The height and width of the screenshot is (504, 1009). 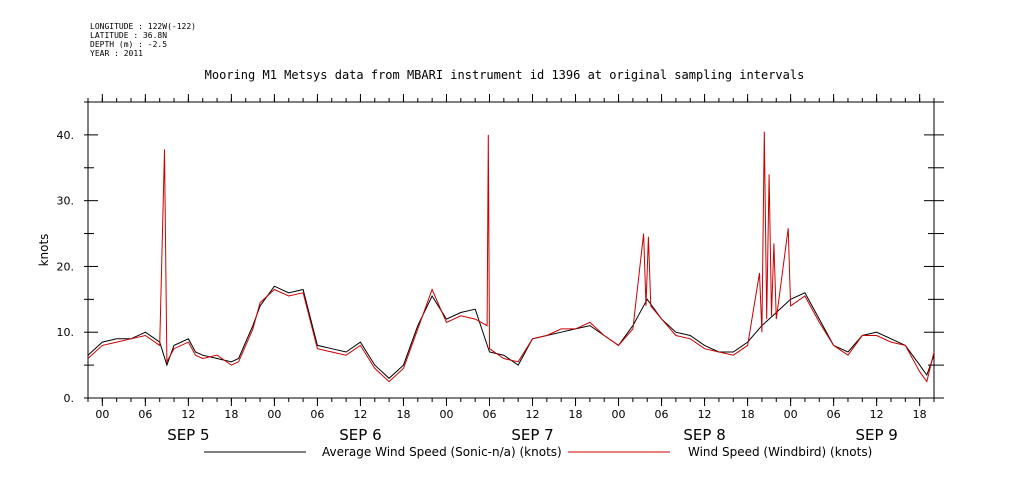 What do you see at coordinates (44, 250) in the screenshot?
I see `y-axis-label: knots` at bounding box center [44, 250].